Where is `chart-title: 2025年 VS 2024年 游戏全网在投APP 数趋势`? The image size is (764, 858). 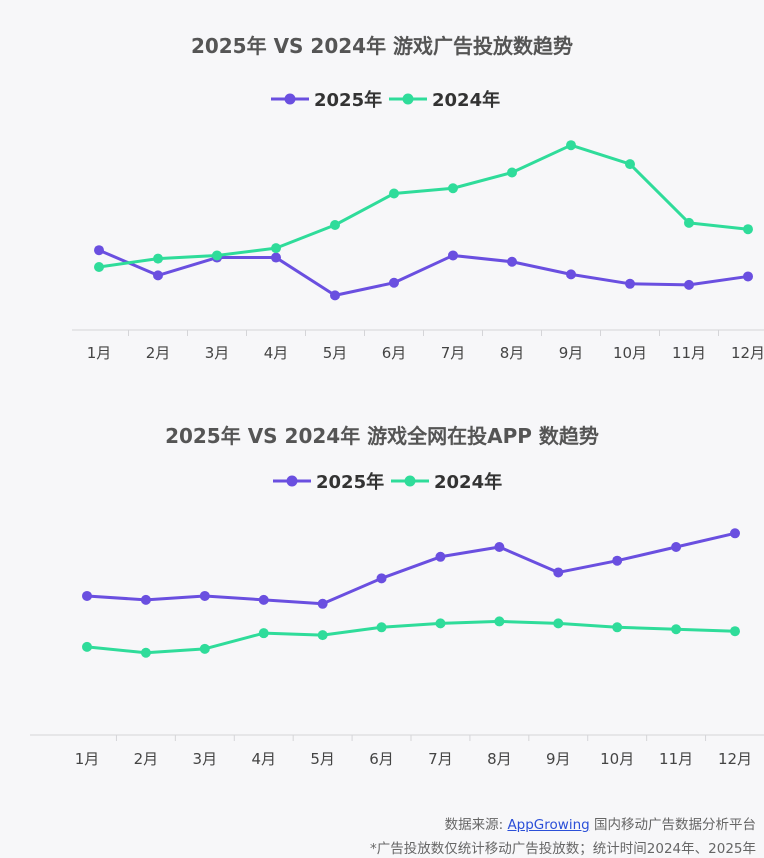 chart-title: 2025年 VS 2024年 游戏全网在投APP 数趋势 is located at coordinates (382, 436).